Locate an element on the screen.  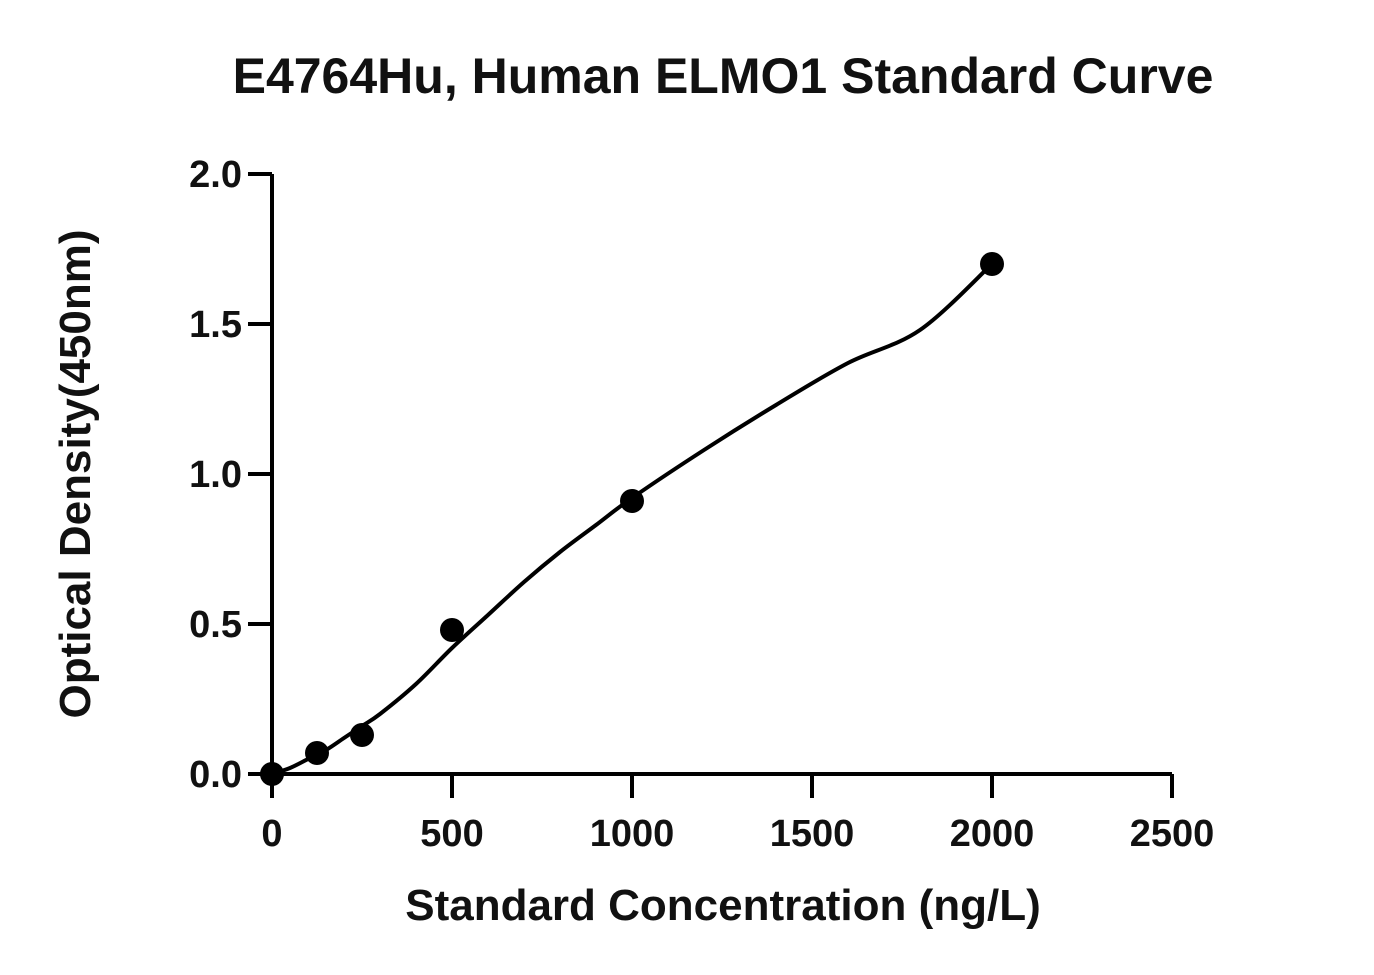
y-tick-label: 0.5 is located at coordinates (215, 625).